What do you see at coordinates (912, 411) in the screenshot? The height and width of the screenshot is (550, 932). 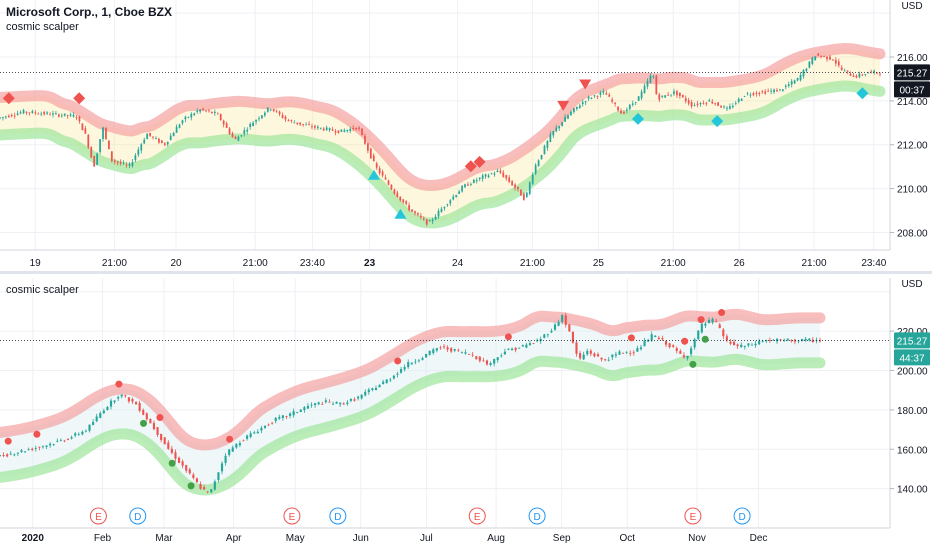 I see `y-tick-label: 180.00` at bounding box center [912, 411].